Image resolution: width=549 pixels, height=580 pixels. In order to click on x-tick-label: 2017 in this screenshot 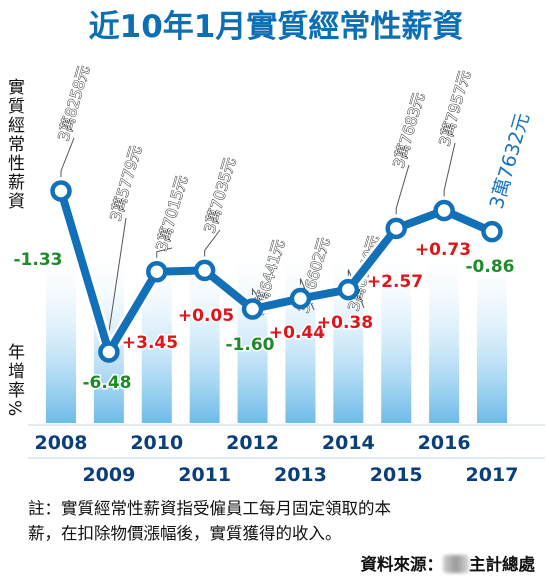, I will do `click(492, 475)`.